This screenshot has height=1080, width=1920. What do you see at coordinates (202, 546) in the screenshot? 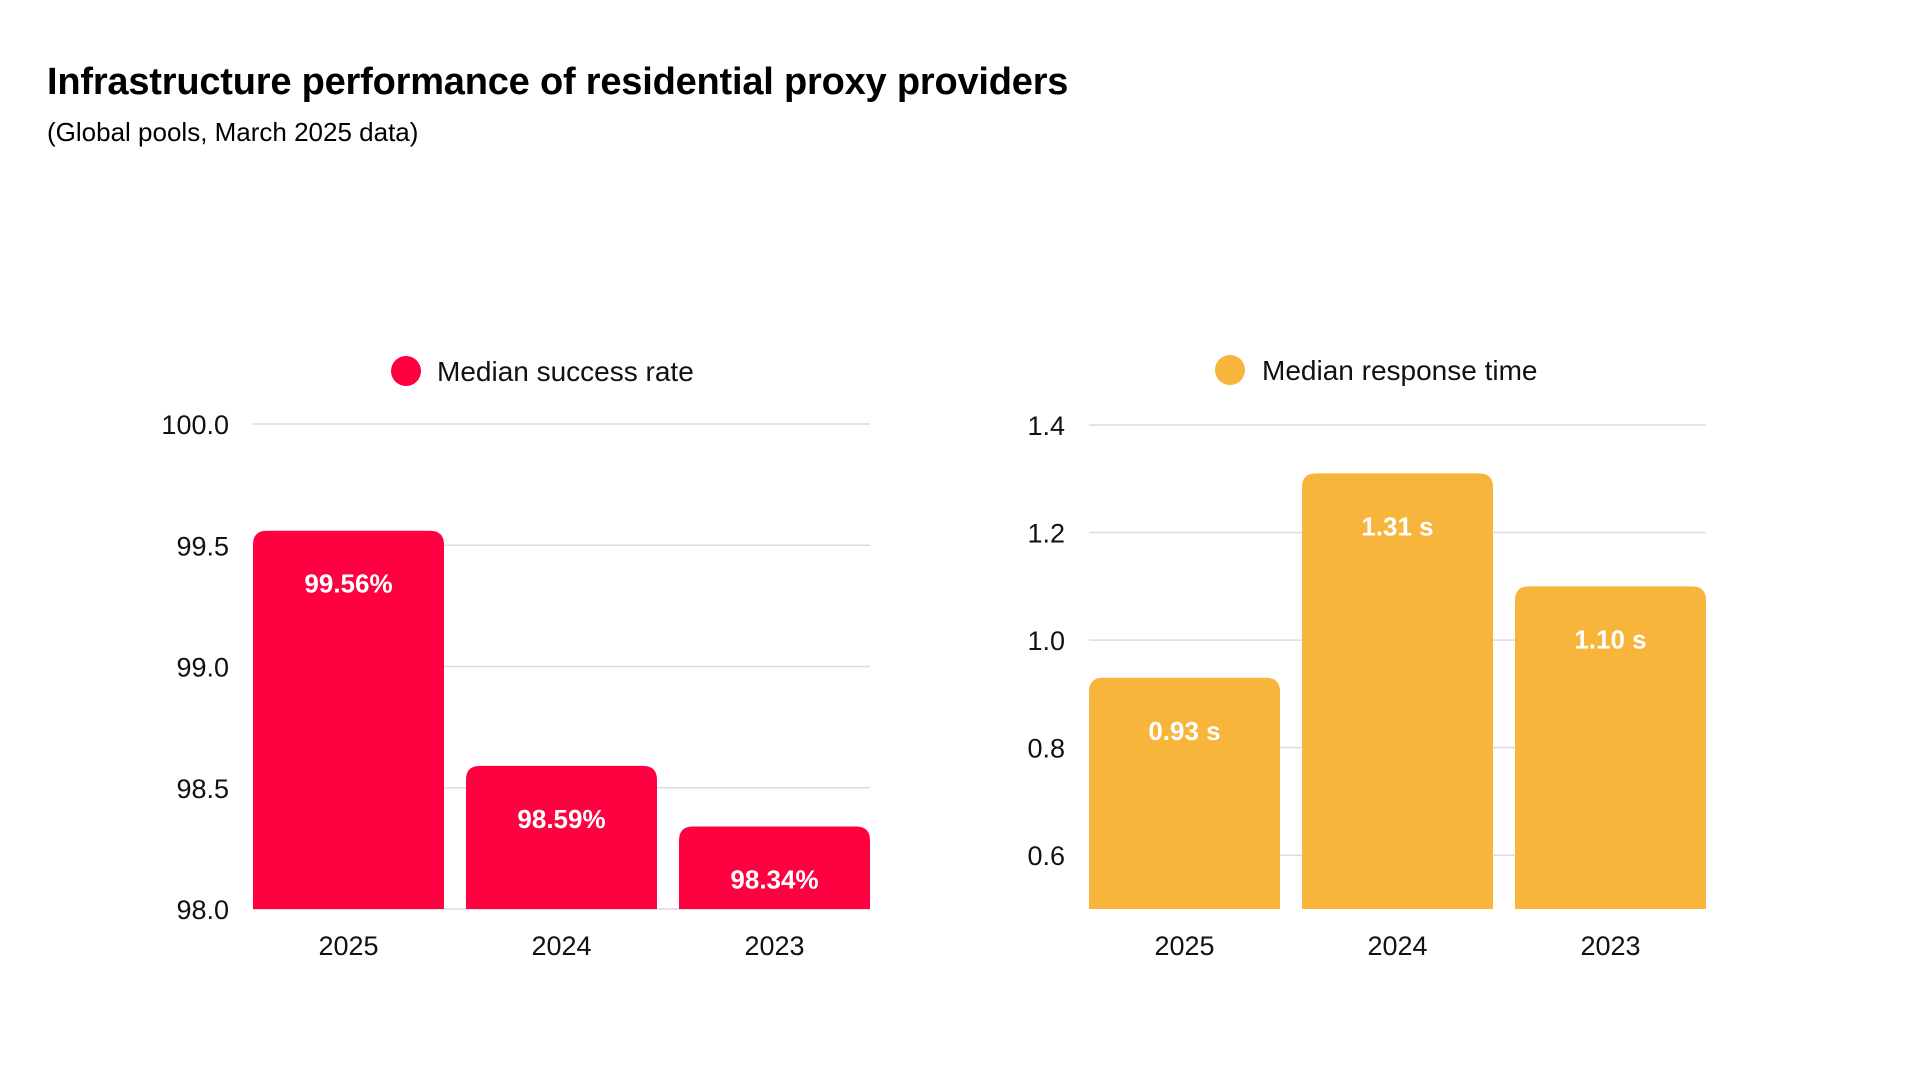
I see `y-tick-label: 99.5` at bounding box center [202, 546].